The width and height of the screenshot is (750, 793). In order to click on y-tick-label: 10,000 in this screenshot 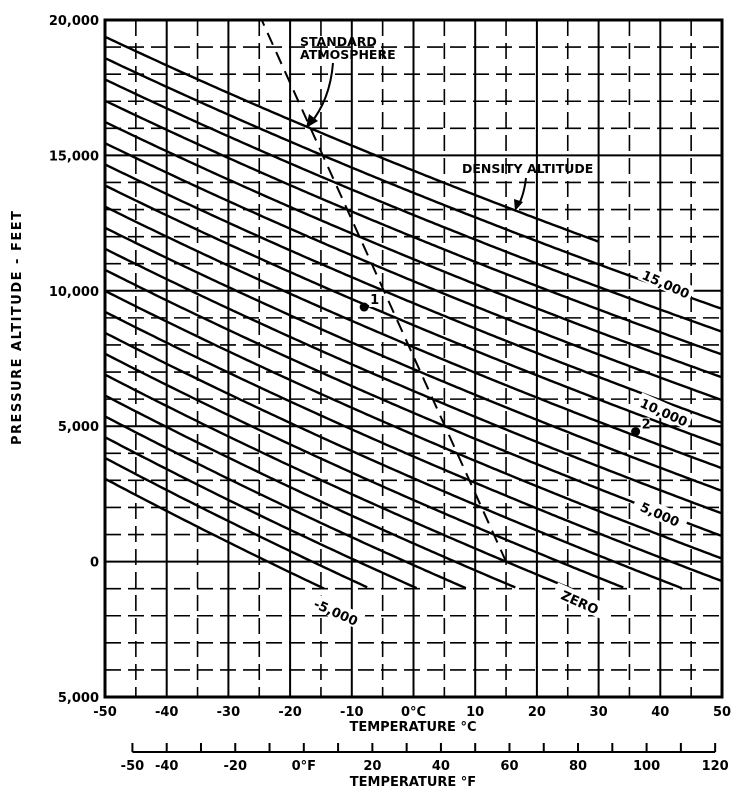, I will do `click(74, 292)`.